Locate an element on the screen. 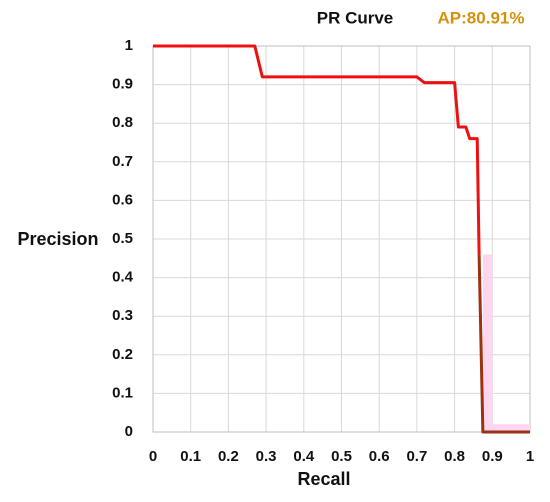  y-tick-label: 0.4 is located at coordinates (123, 277).